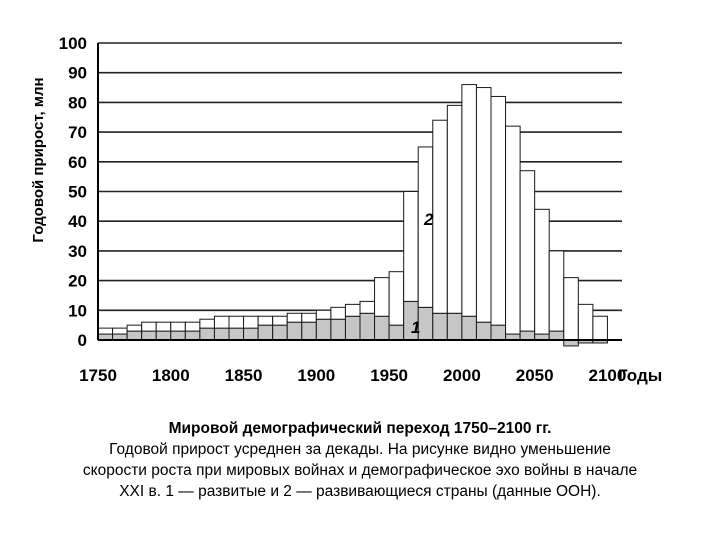 The width and height of the screenshot is (720, 540). What do you see at coordinates (323, 329) in the screenshot?
I see `bar-developed-1900` at bounding box center [323, 329].